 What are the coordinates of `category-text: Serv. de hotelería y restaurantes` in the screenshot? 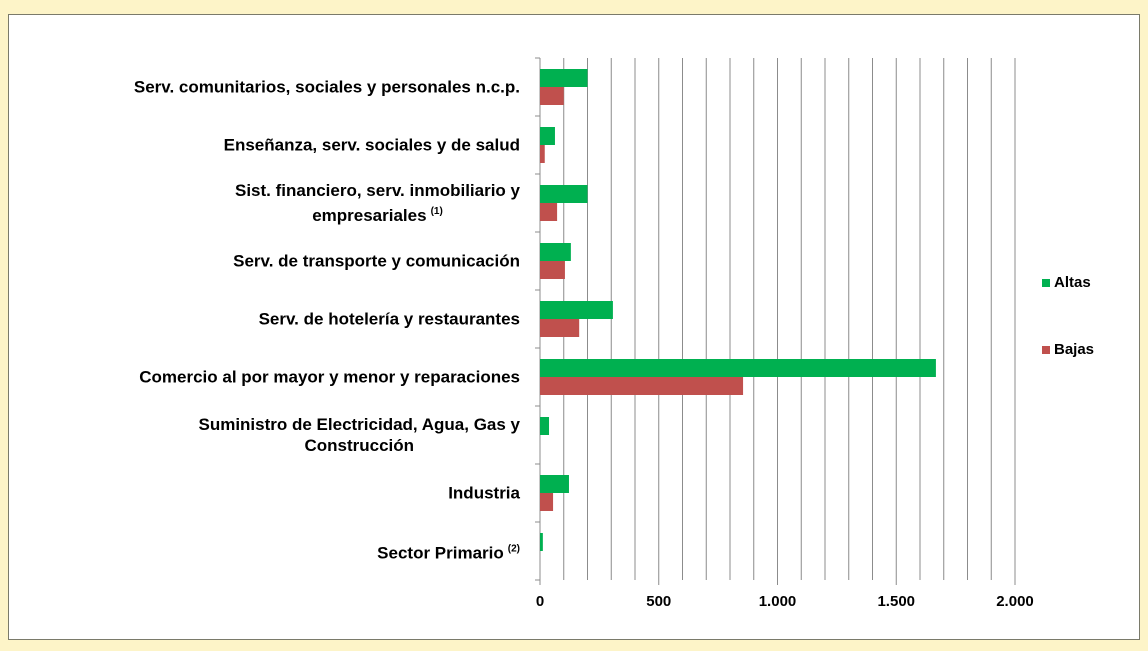 It's located at (389, 319).